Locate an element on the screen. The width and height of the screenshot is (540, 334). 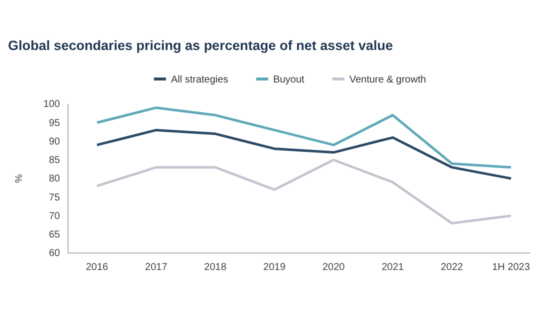
x-tick-label: 2018 is located at coordinates (215, 268).